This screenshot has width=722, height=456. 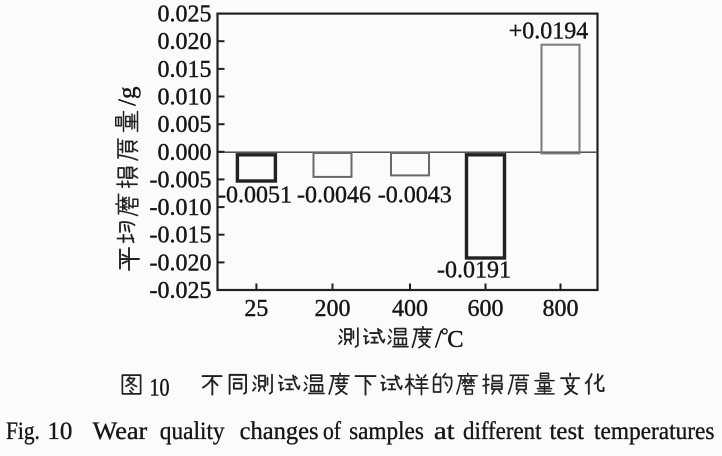 What do you see at coordinates (185, 125) in the screenshot?
I see `svg-text: 0.005` at bounding box center [185, 125].